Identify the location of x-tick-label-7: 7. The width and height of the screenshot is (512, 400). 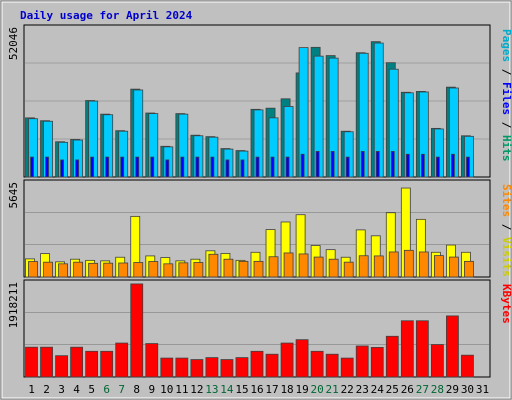
(121, 389).